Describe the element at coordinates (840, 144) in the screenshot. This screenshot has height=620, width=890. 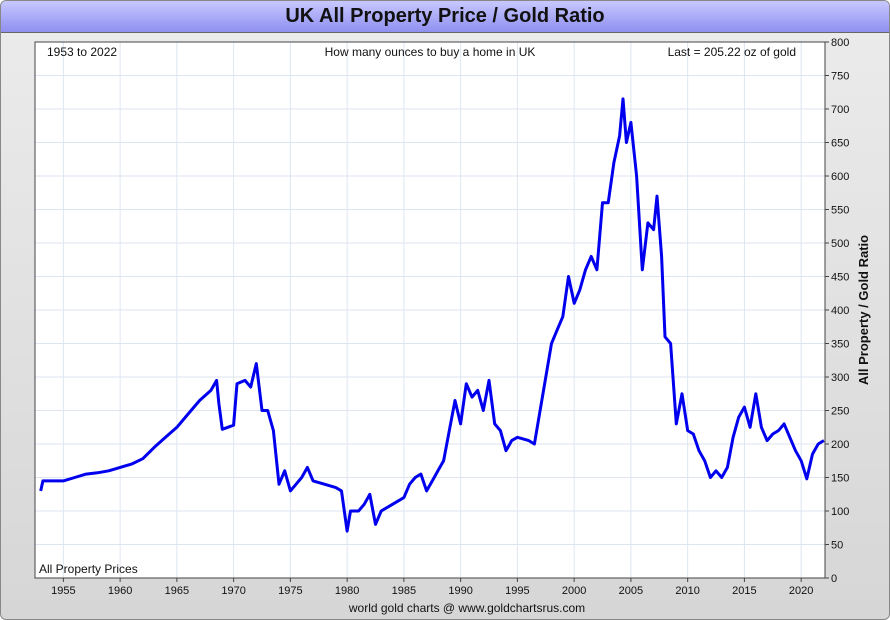
I see `y-tick-label: 650` at that location.